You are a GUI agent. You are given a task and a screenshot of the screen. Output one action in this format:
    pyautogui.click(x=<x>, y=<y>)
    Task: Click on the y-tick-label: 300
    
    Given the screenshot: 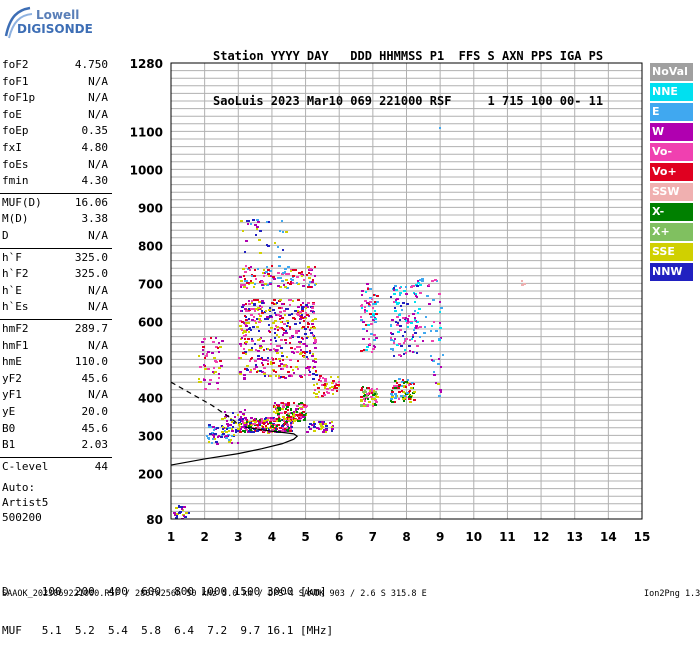 What is the action you would take?
    pyautogui.click(x=150, y=436)
    